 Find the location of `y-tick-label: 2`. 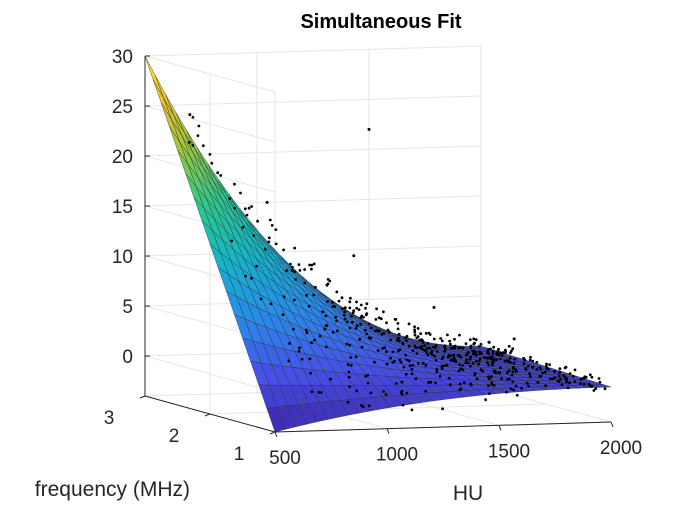

y-tick-label: 2 is located at coordinates (174, 436).